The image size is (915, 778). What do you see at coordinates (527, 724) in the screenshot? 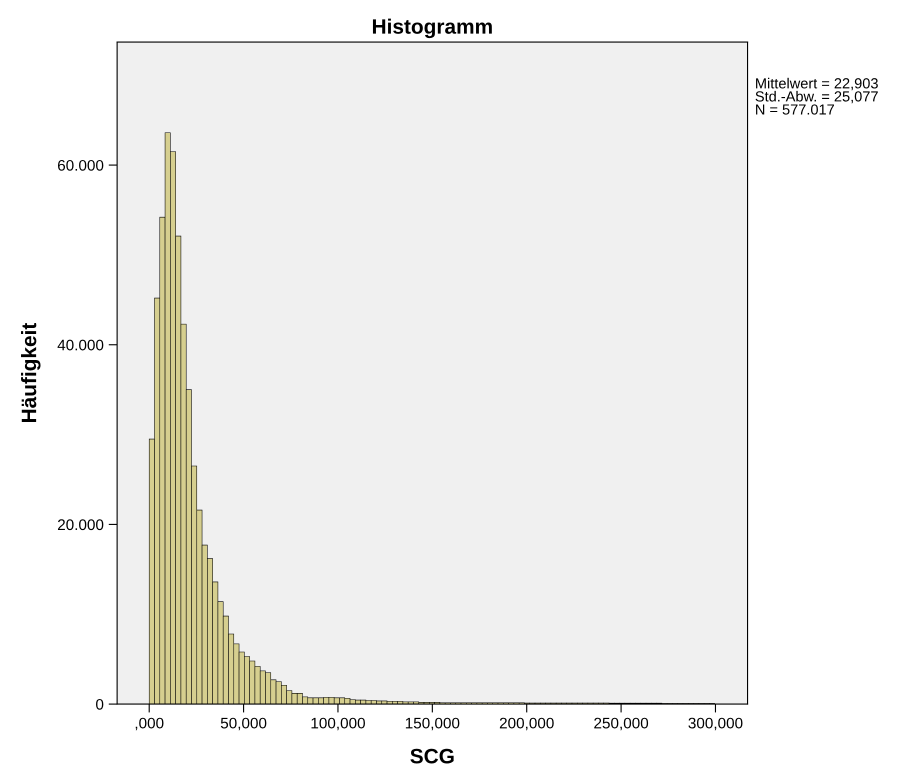
I see `x-tick-label: 200,000` at bounding box center [527, 724].